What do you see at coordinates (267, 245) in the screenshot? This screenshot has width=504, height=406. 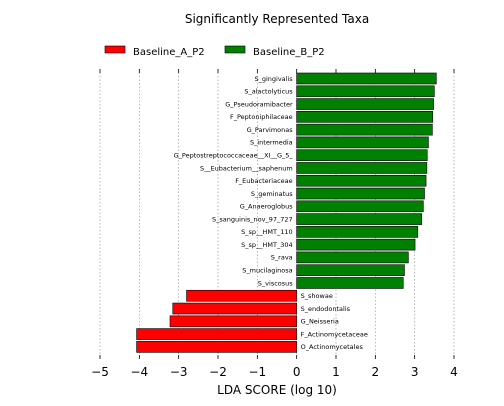 I see `bar-label: S_sp__HMT_304` at bounding box center [267, 245].